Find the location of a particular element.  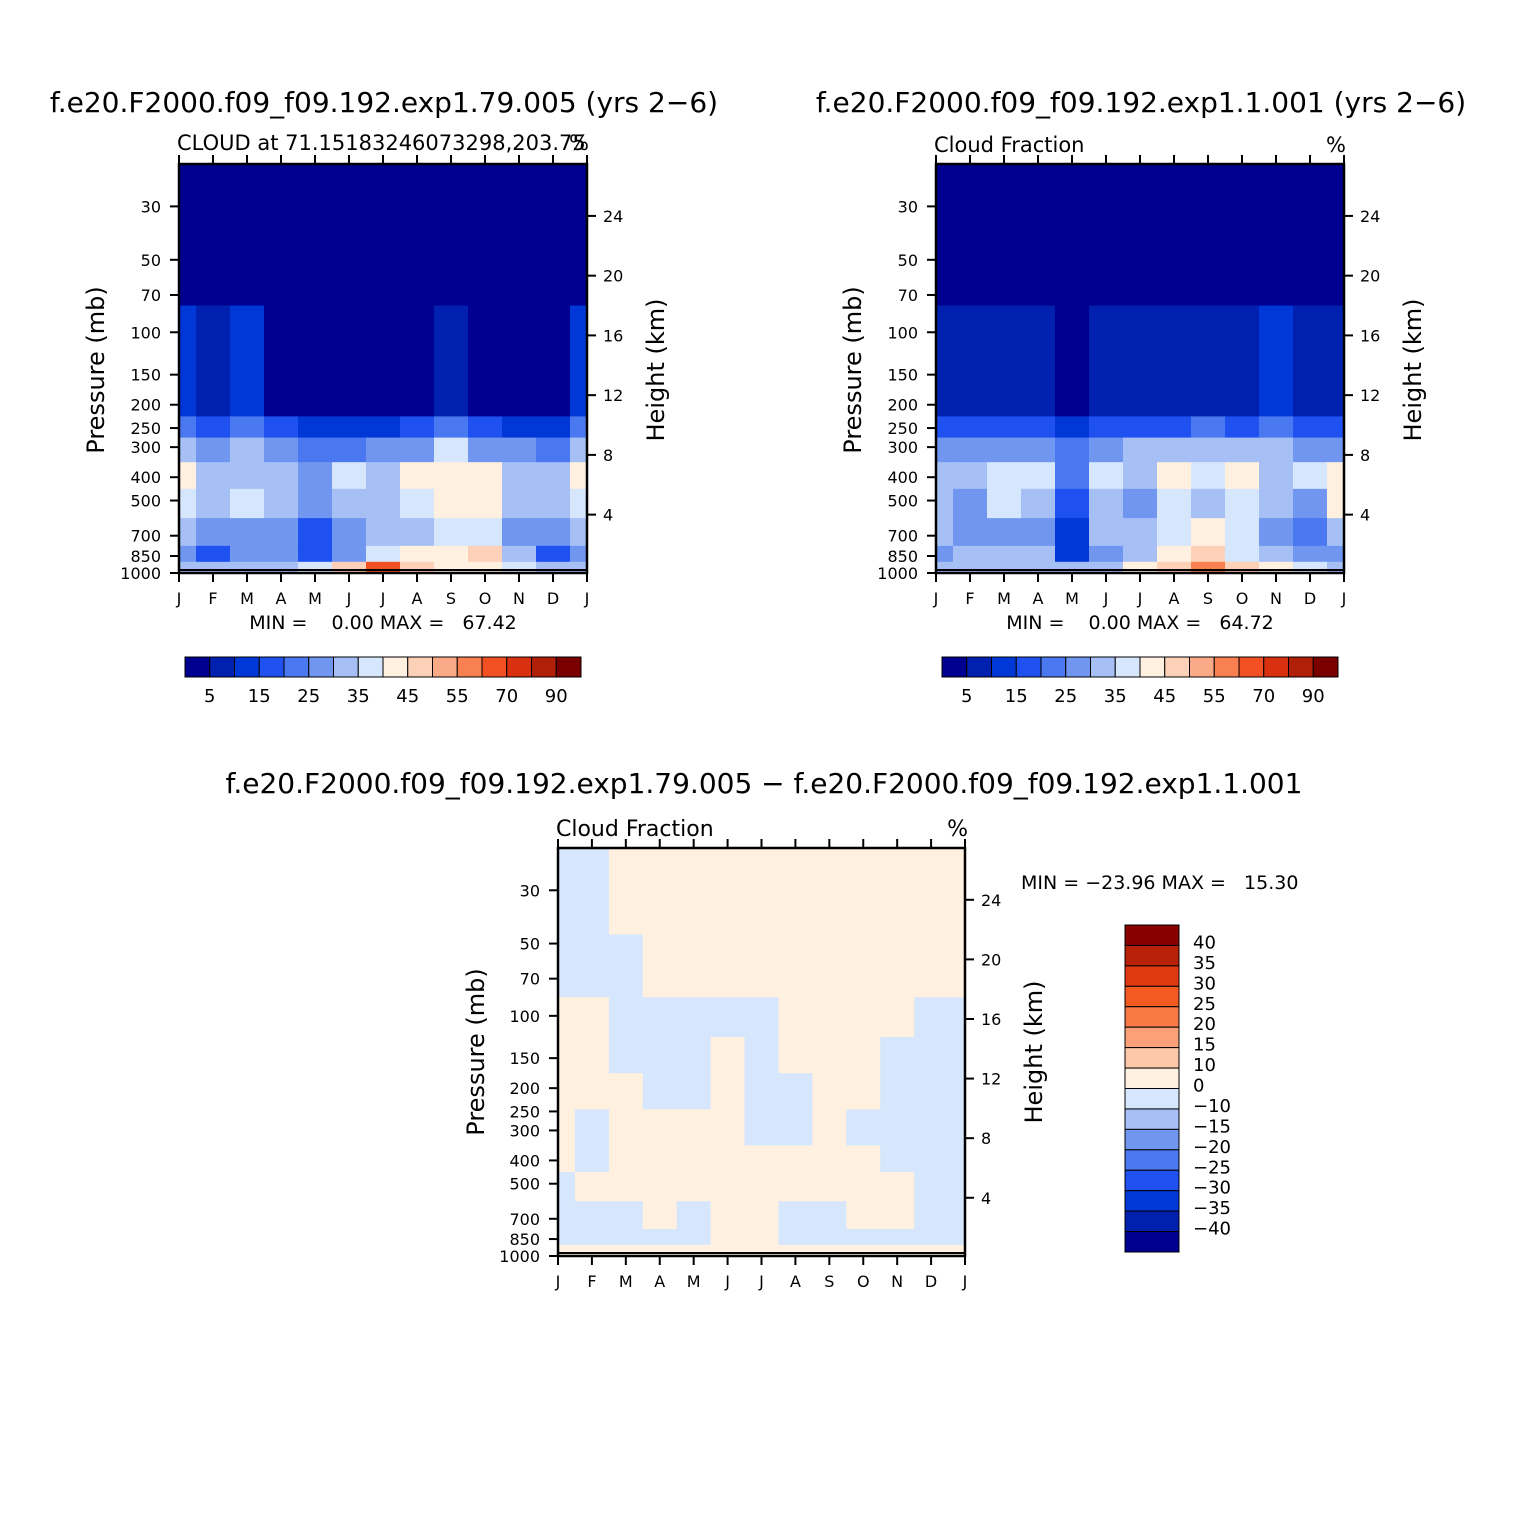

panel3-ylabel-right: Height (km) is located at coordinates (1034, 1052).